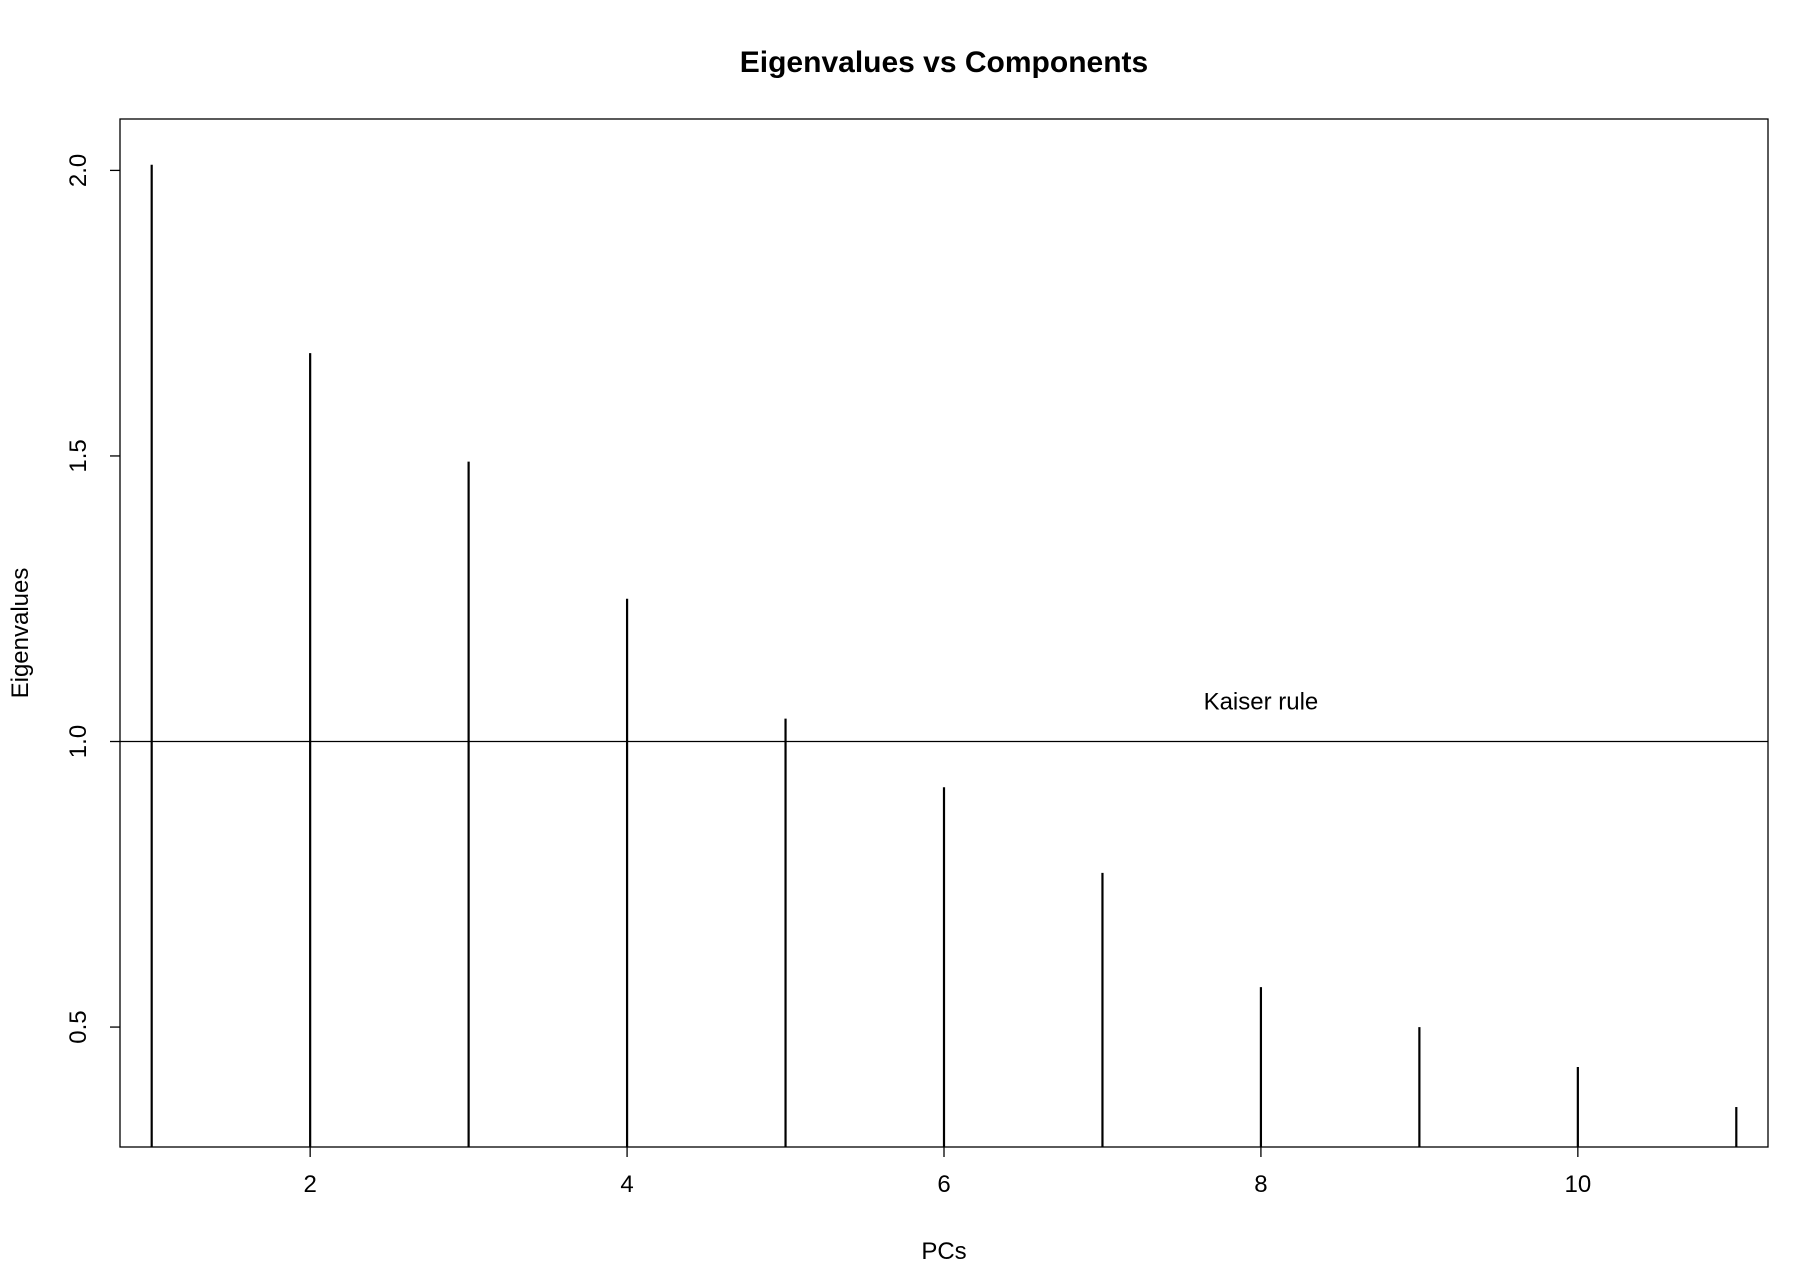 This screenshot has width=1800, height=1275. Describe the element at coordinates (1261, 702) in the screenshot. I see `kaiser-rule-label: Kaiser rule` at that location.